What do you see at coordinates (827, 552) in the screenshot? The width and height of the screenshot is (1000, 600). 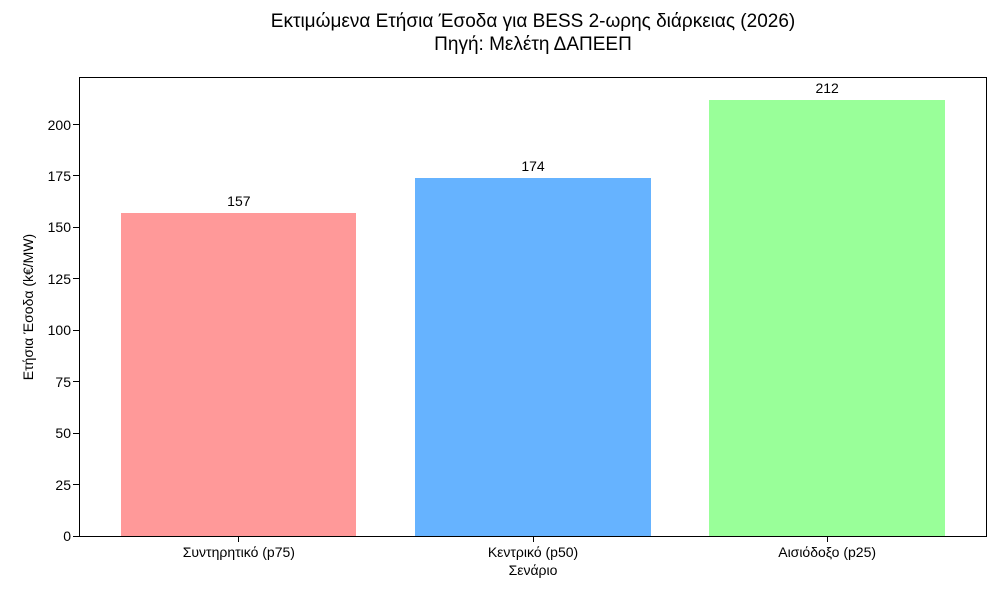 I see `x-category-label: Αισιόδοξο (p25)` at bounding box center [827, 552].